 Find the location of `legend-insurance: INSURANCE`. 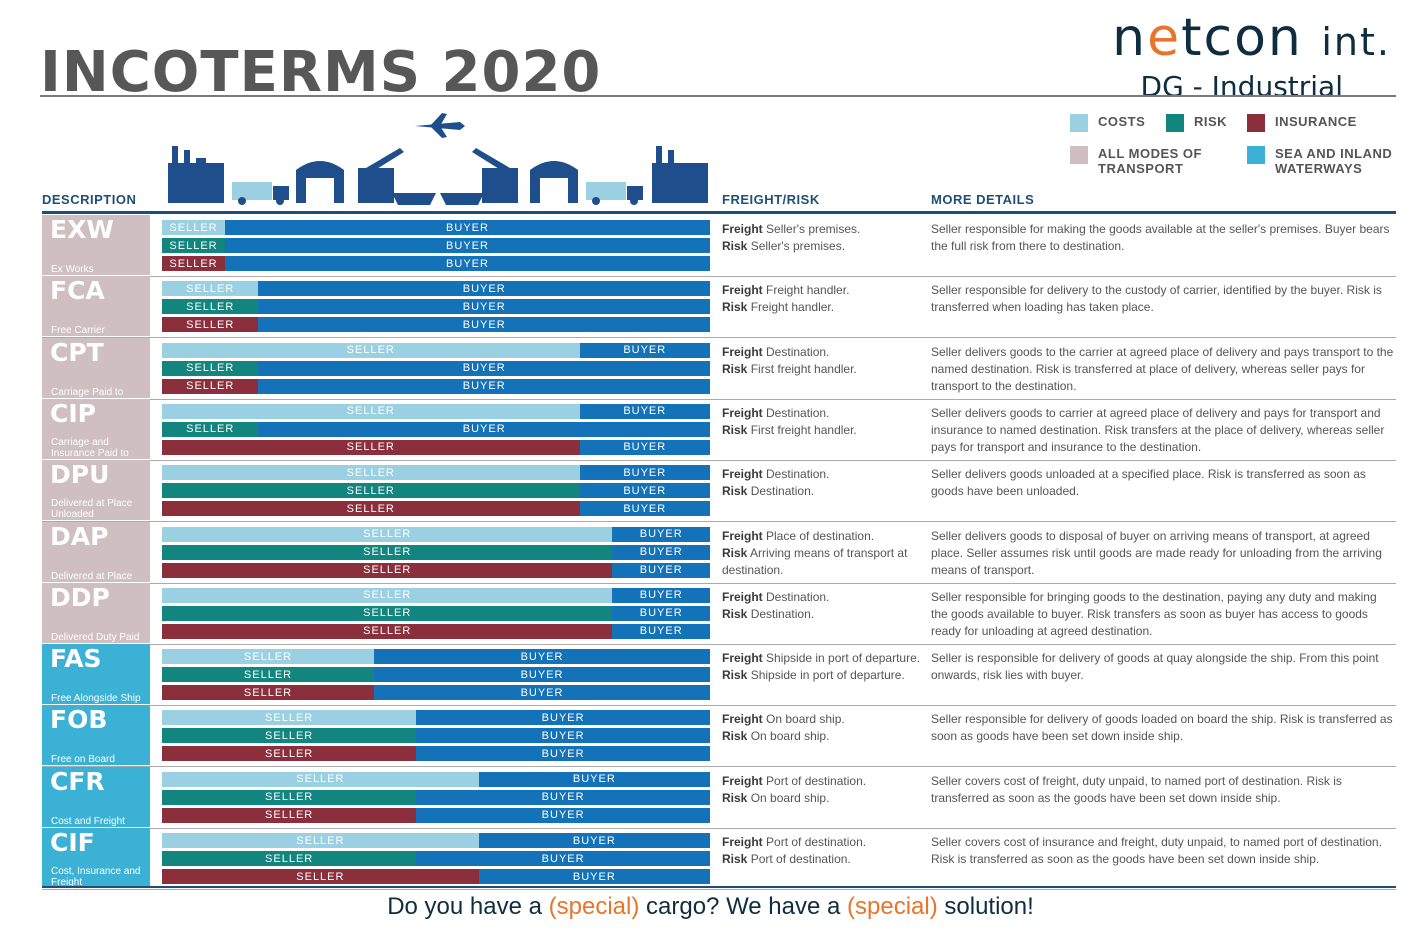

legend-insurance: INSURANCE is located at coordinates (1322, 123).